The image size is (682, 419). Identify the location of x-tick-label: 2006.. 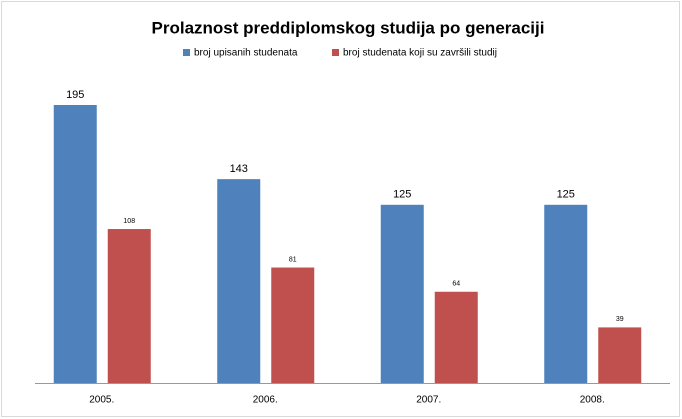
(265, 400).